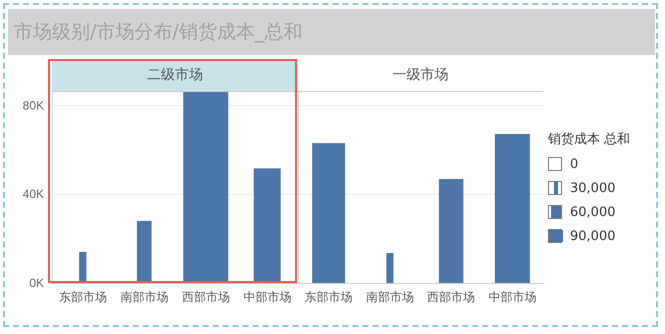 The image size is (665, 334). What do you see at coordinates (593, 212) in the screenshot?
I see `text: 60,000` at bounding box center [593, 212].